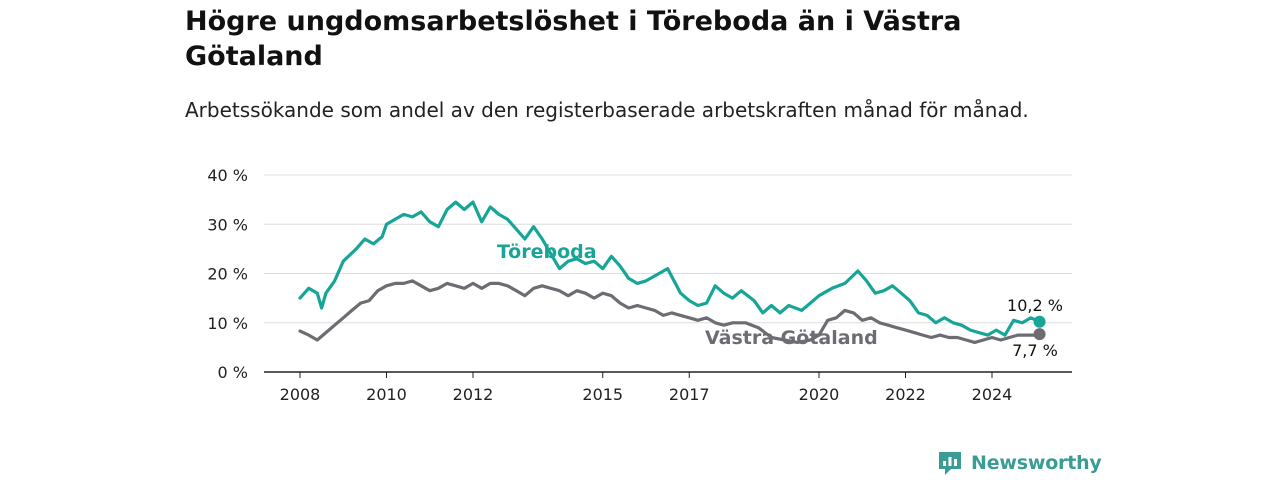 The height and width of the screenshot is (480, 1280). What do you see at coordinates (547, 252) in the screenshot?
I see `series-label-toreboda: Töreboda` at bounding box center [547, 252].